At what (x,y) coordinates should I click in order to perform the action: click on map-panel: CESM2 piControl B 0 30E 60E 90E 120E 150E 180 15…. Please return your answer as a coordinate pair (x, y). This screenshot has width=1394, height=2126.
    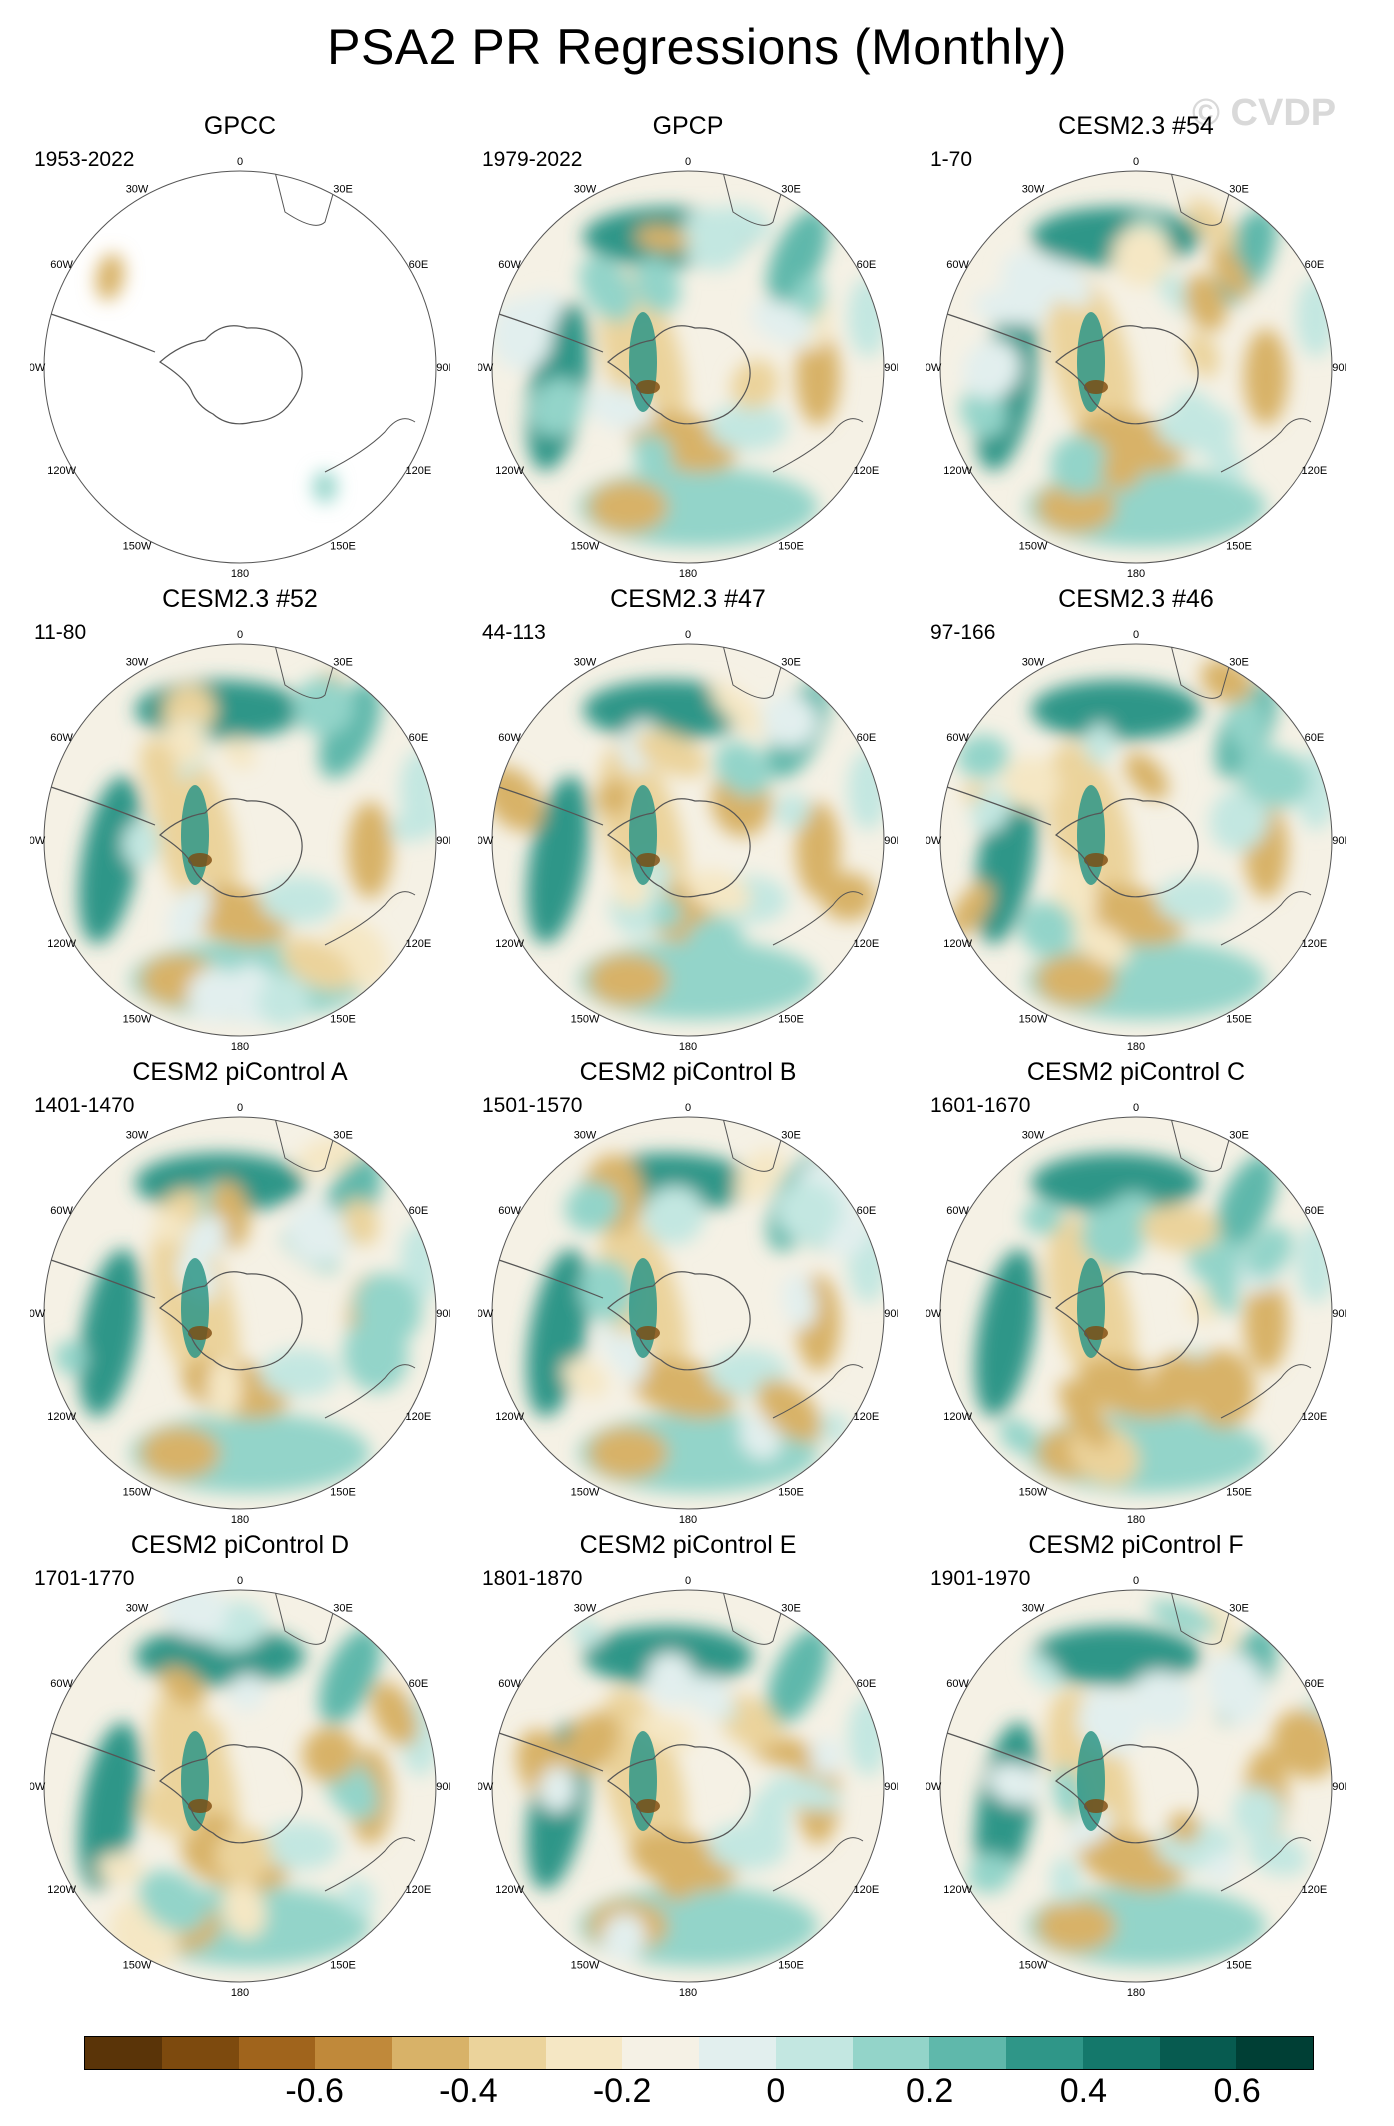
    Looking at the image, I should click on (688, 1293).